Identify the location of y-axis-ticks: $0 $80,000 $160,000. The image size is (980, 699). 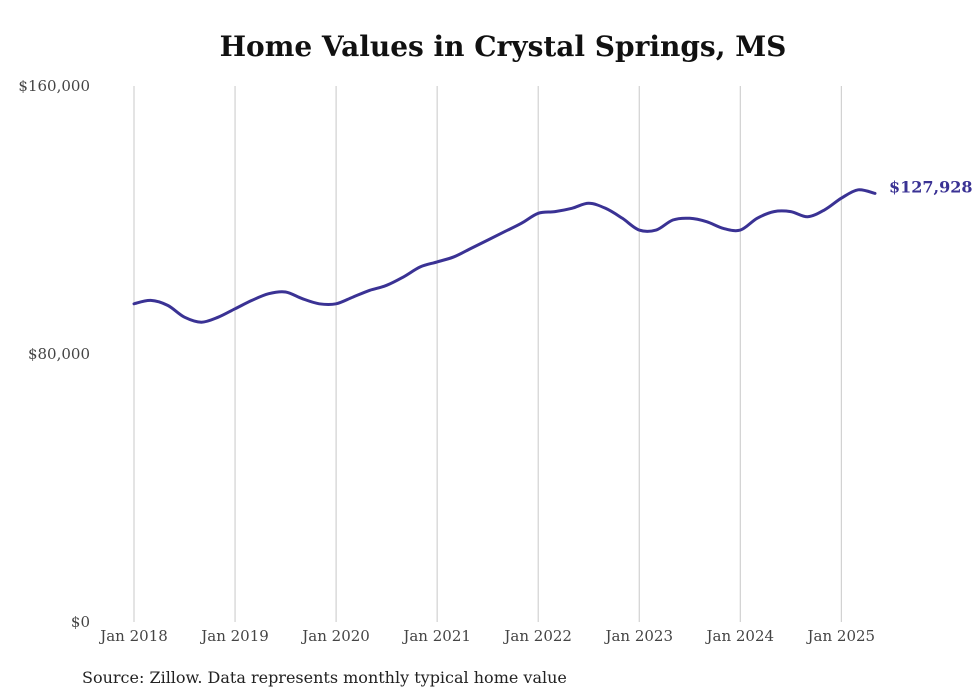
(54, 354).